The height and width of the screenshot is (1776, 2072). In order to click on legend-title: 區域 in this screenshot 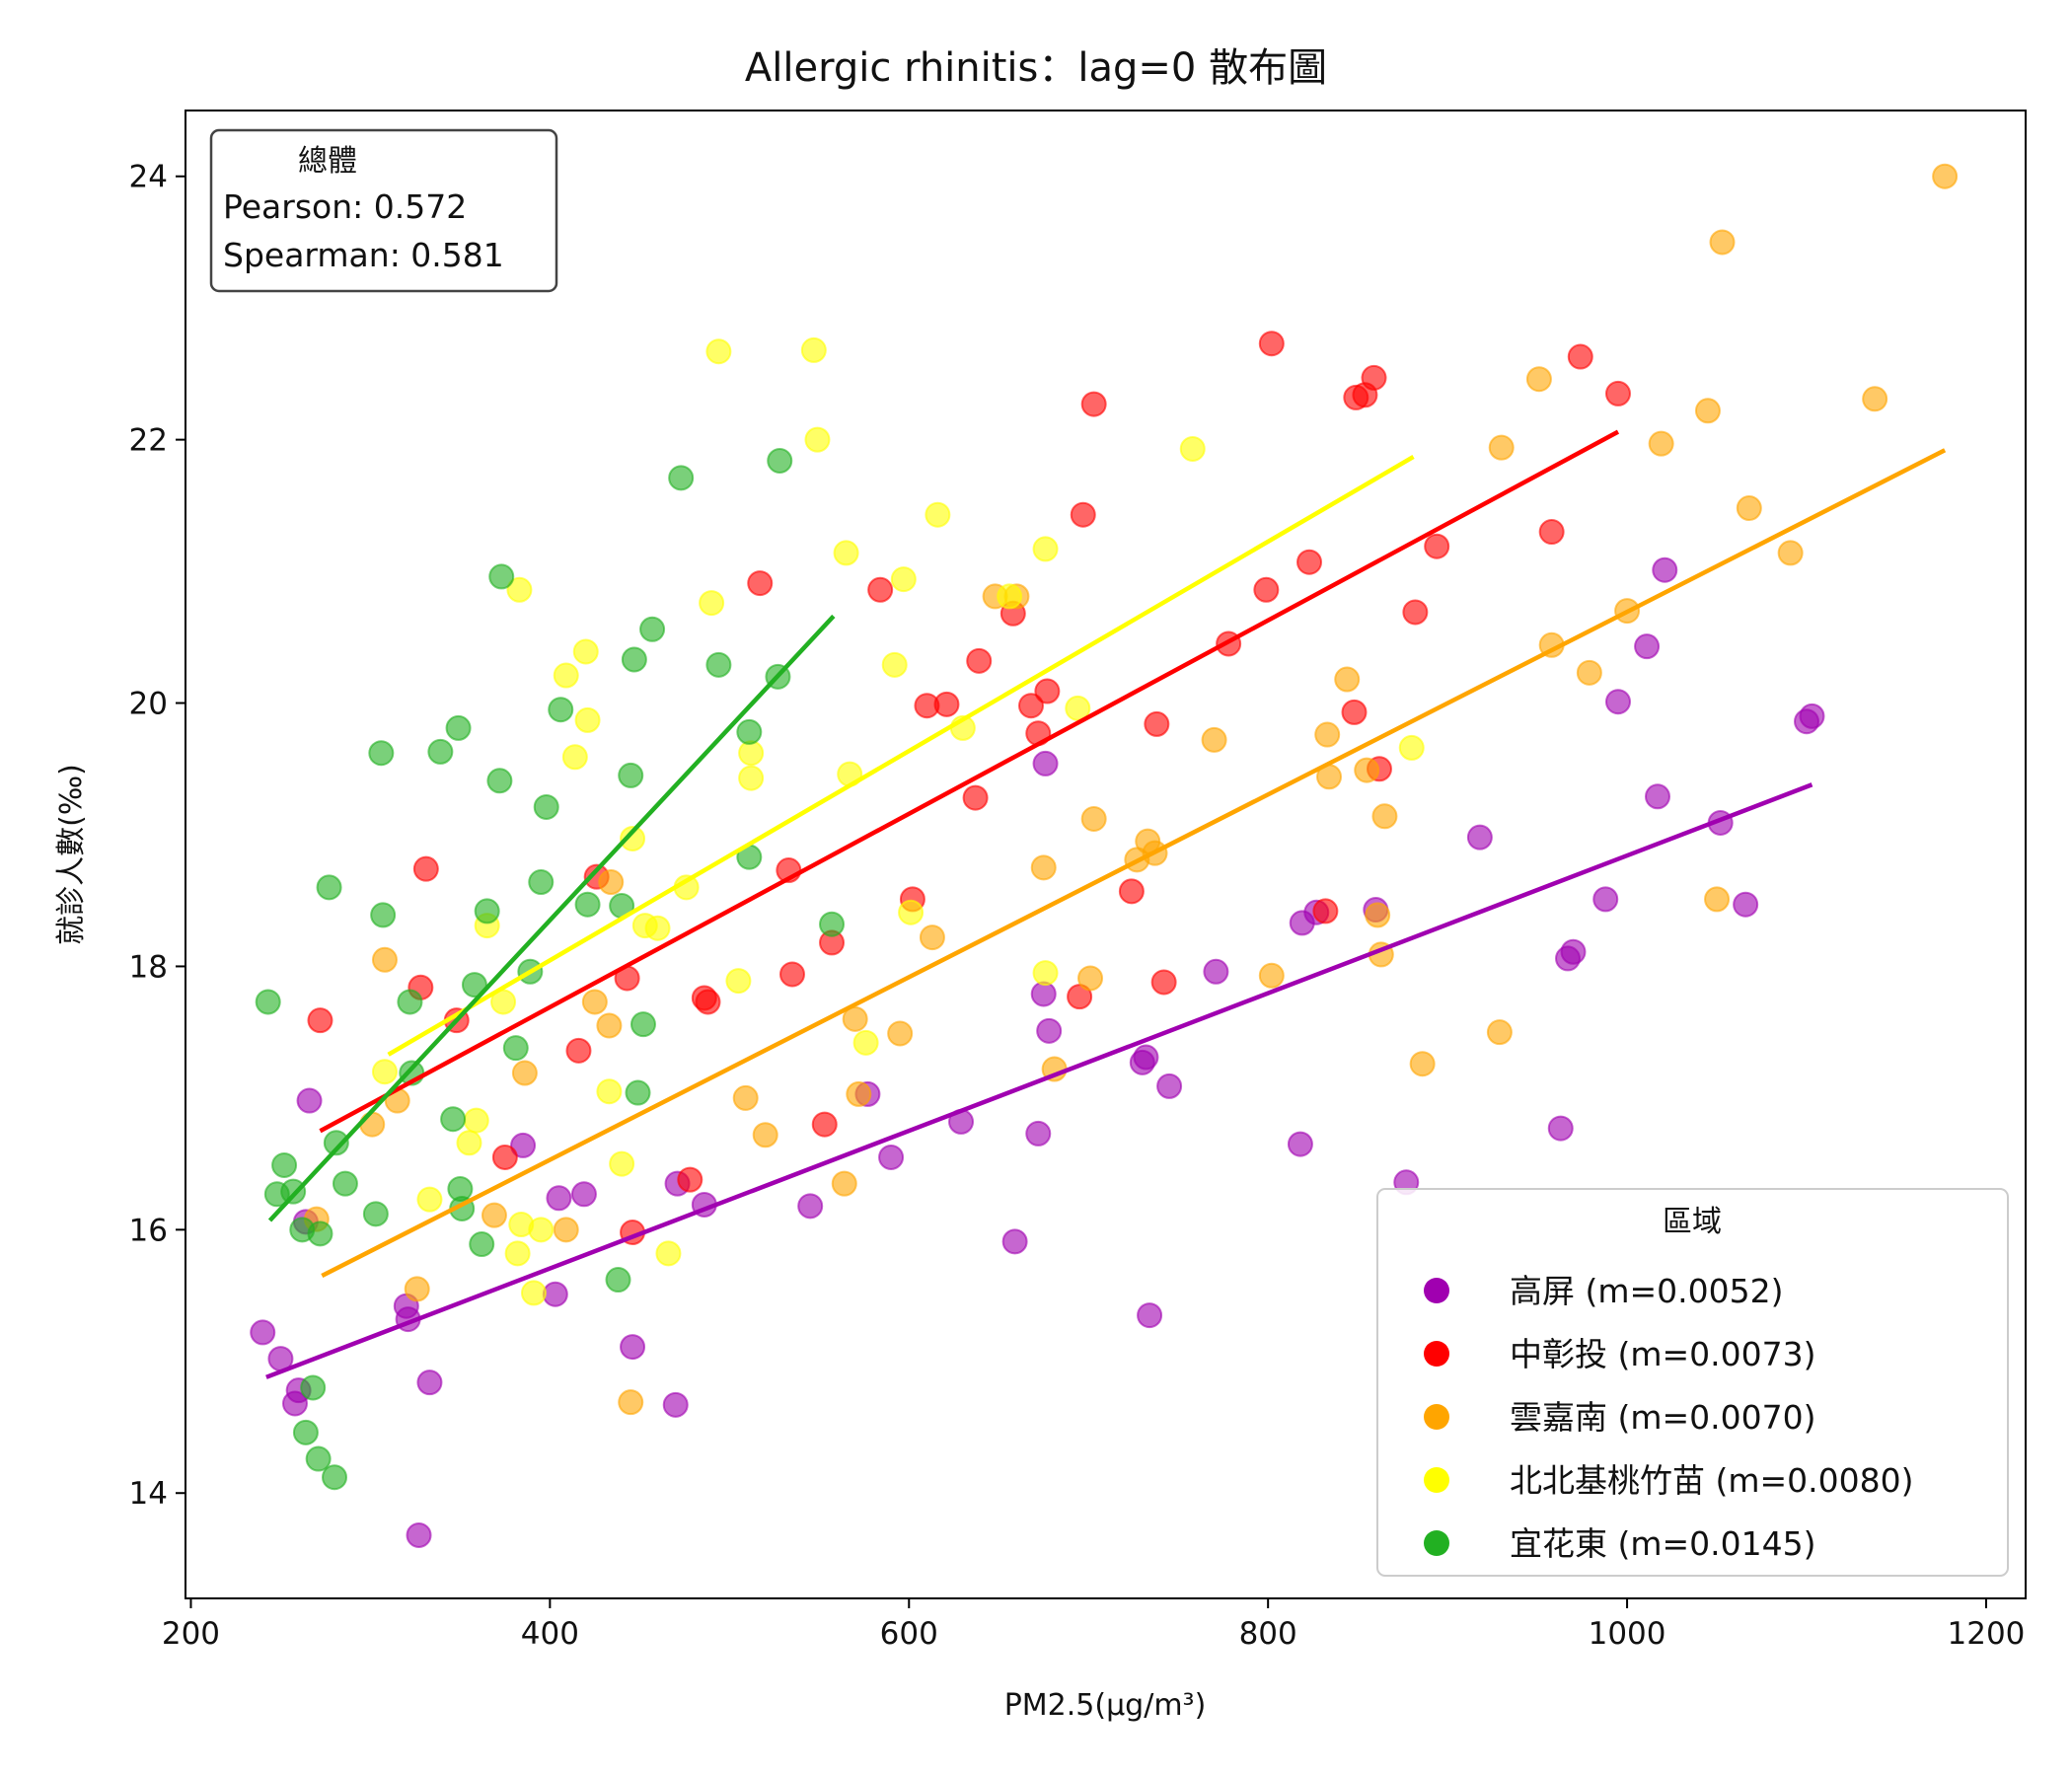, I will do `click(1692, 1222)`.